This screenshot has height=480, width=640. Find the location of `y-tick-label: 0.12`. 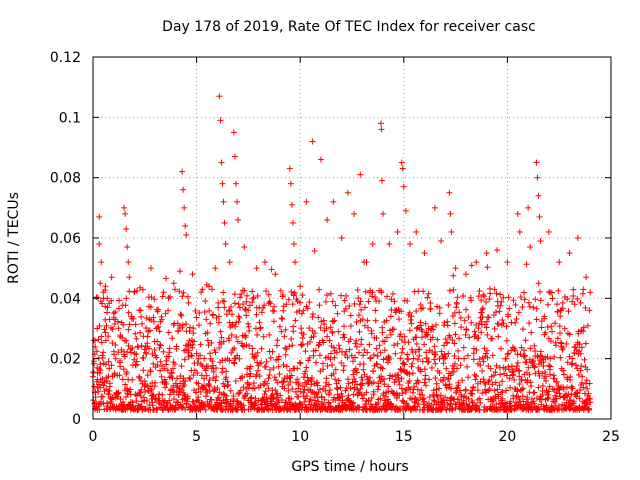

y-tick-label: 0.12 is located at coordinates (65, 58).